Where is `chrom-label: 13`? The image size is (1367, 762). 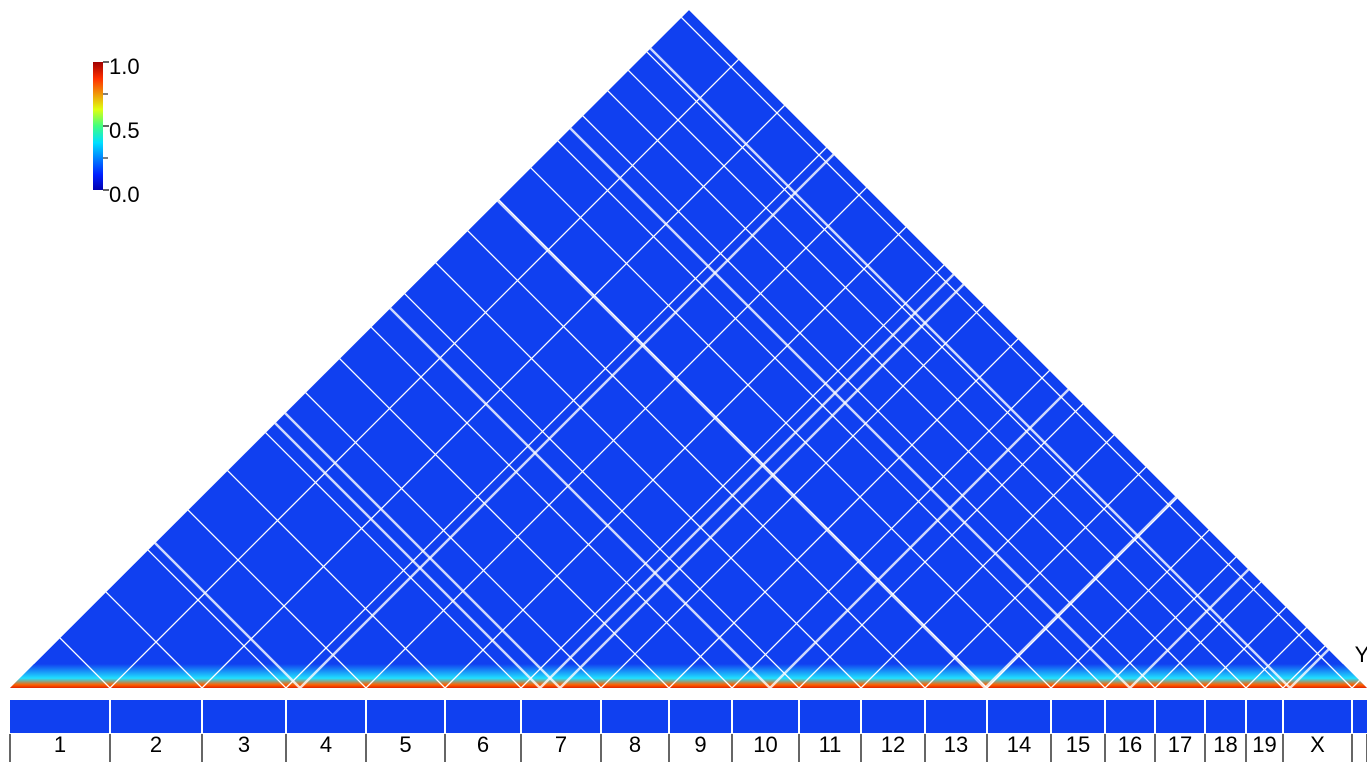
chrom-label: 13 is located at coordinates (956, 744).